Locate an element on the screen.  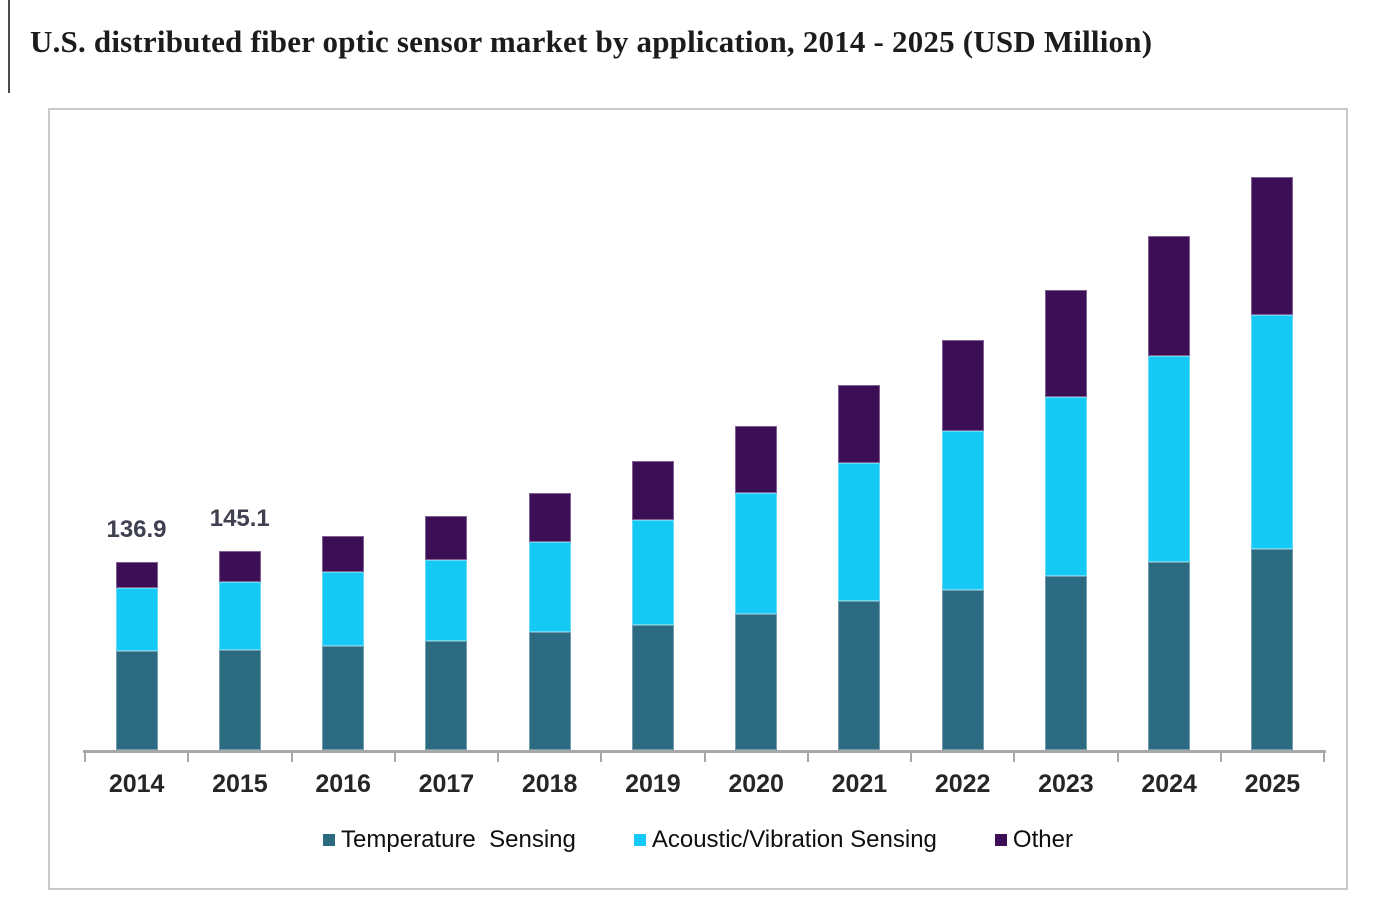
segment-2025-acoustic-vibration-sensing is located at coordinates (1272, 431).